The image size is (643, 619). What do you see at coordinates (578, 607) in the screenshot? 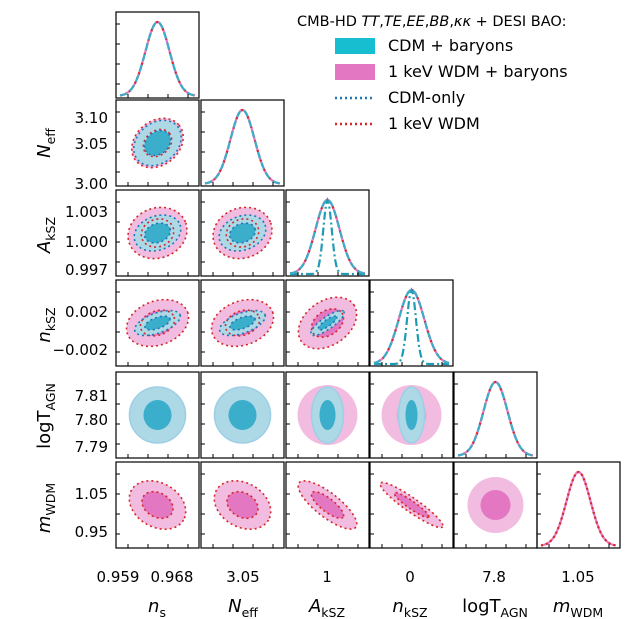
I see `x-axis-label-5: mWDM` at bounding box center [578, 607].